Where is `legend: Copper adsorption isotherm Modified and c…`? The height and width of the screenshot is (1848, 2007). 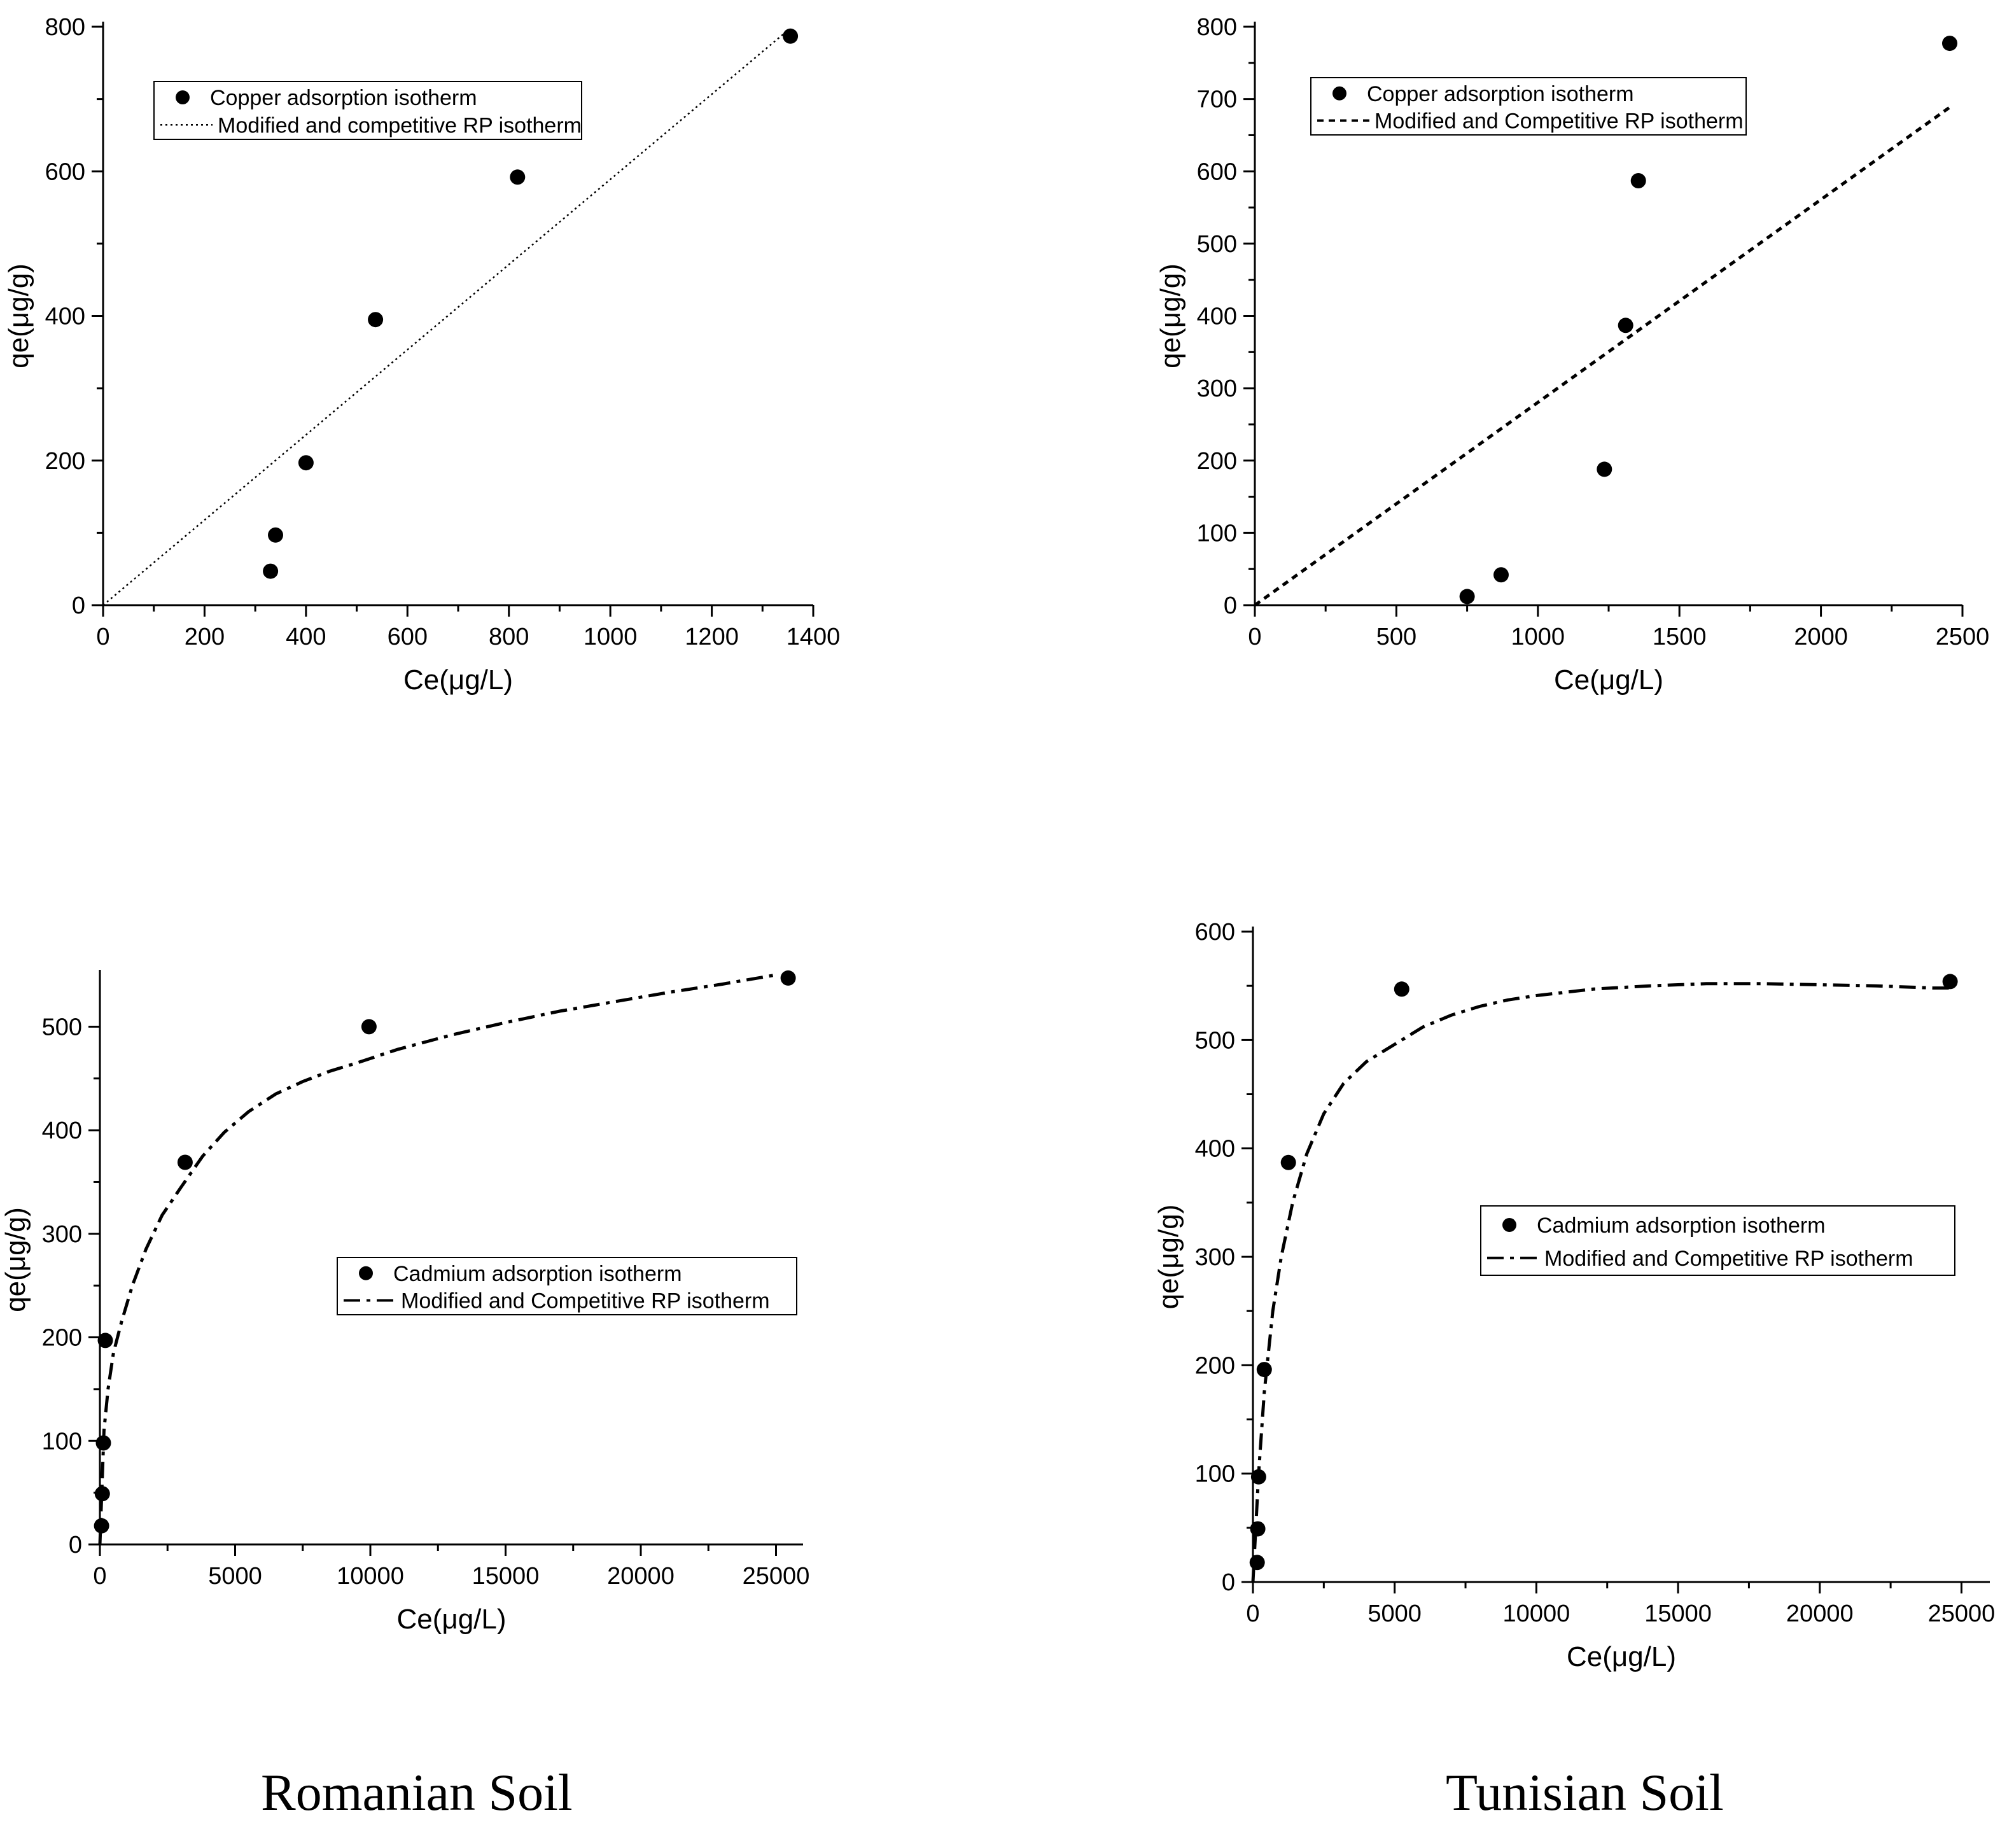 legend: Copper adsorption isotherm Modified and c… is located at coordinates (368, 110).